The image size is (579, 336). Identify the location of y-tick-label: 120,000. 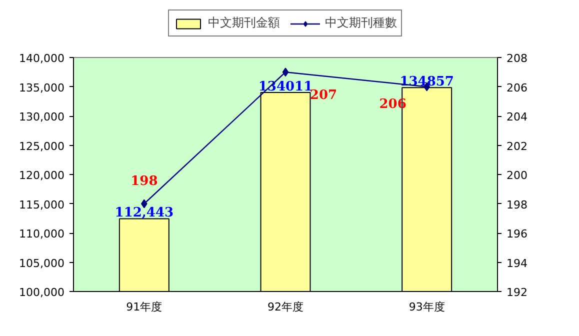
(42, 175).